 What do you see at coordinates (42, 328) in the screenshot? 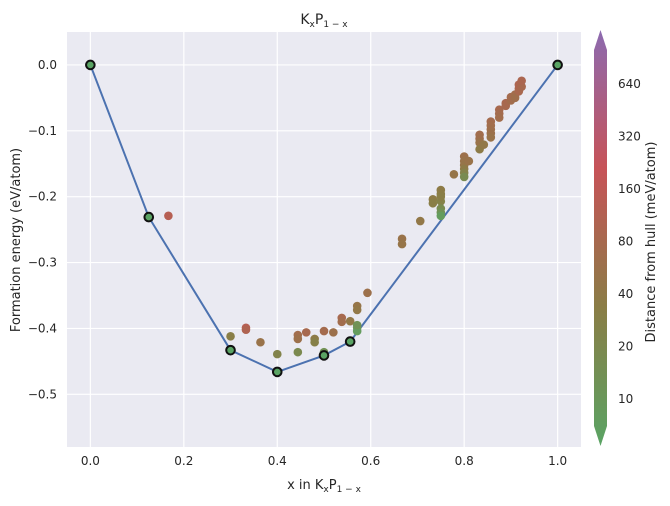
I see `y-tick-label: −0.4` at bounding box center [42, 328].